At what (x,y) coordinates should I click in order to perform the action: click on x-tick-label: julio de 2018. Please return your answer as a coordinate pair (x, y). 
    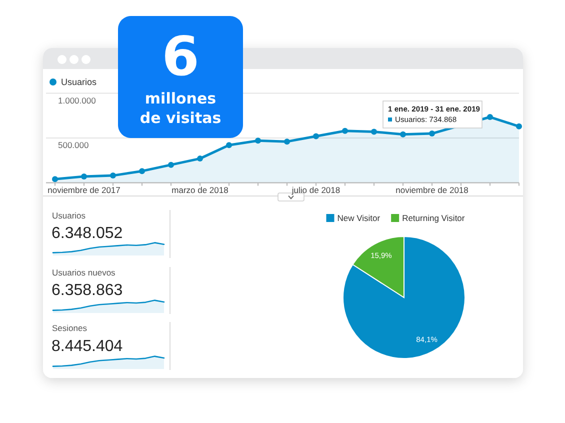
    Looking at the image, I should click on (315, 190).